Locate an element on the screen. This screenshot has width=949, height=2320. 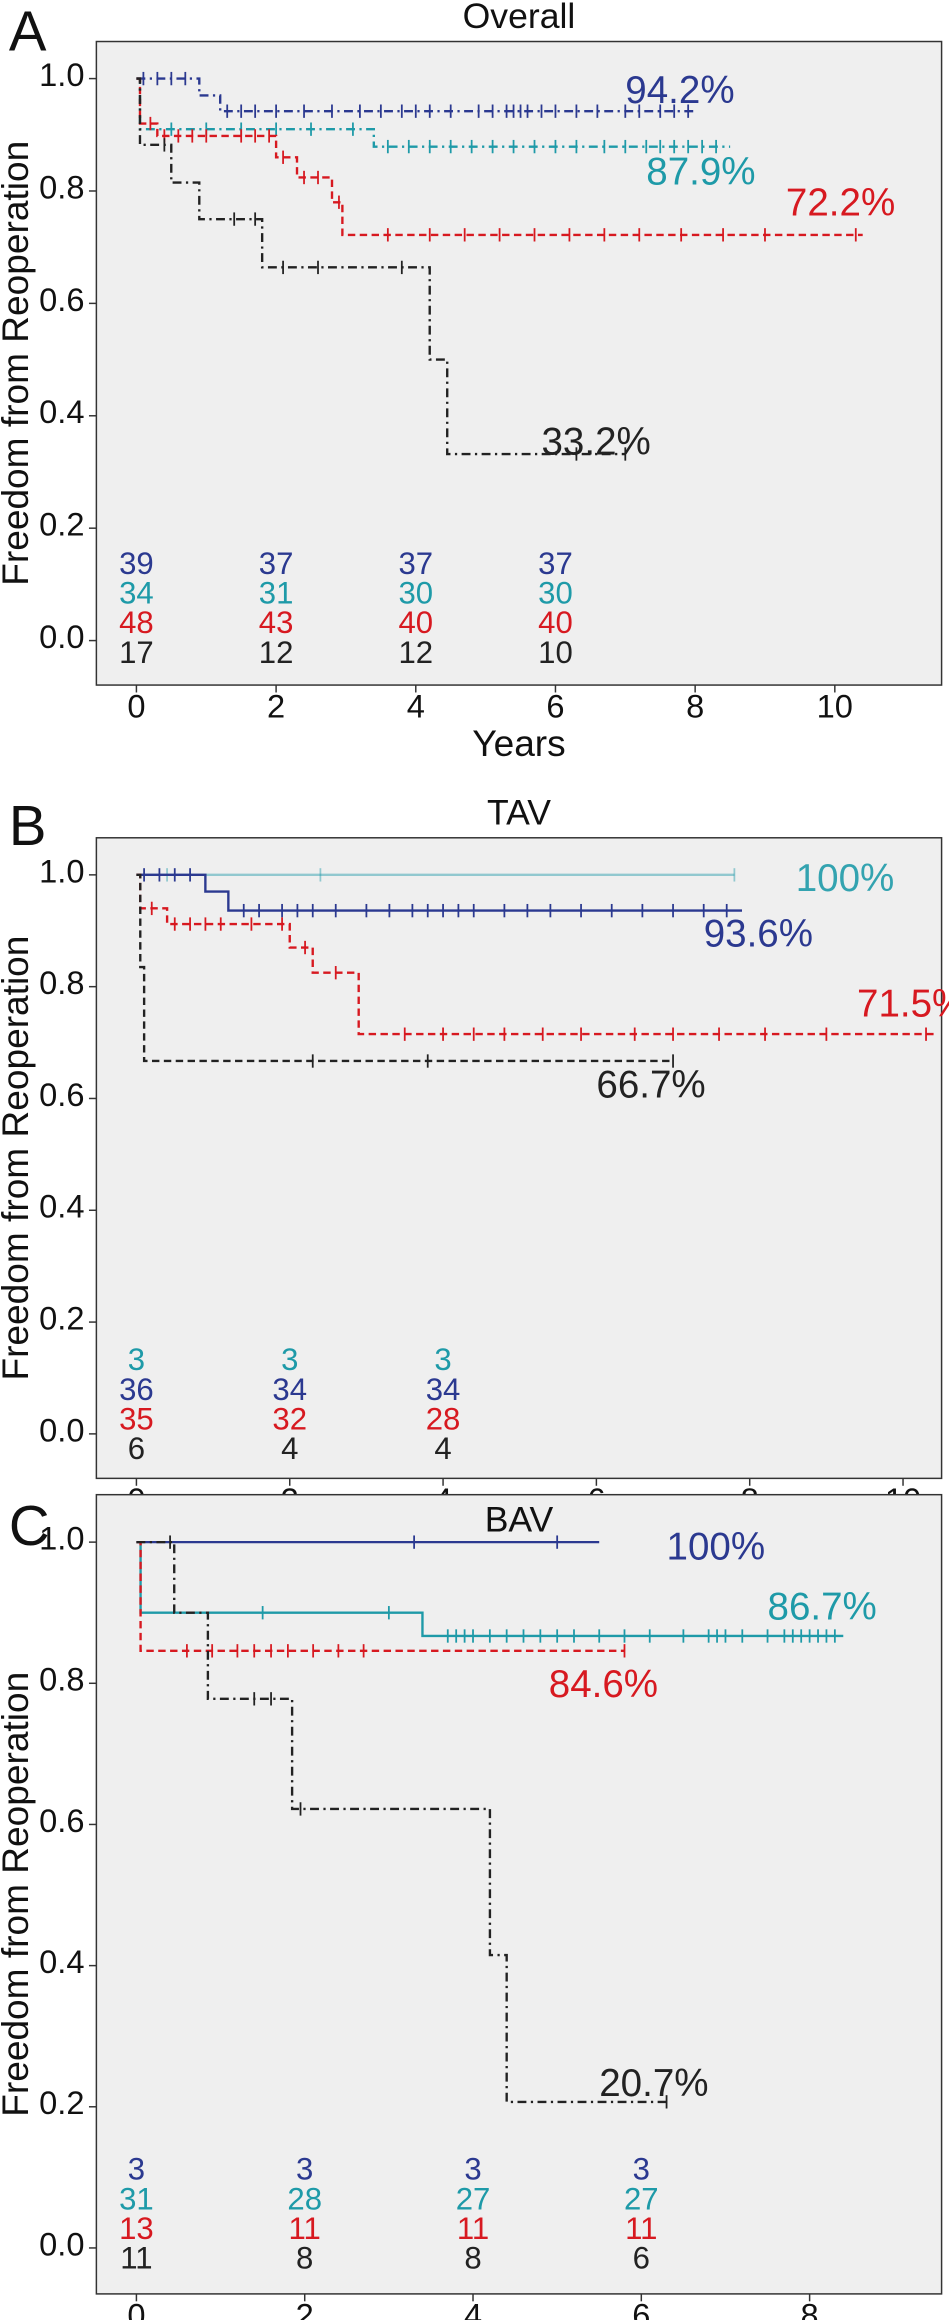
survival-end-label: 86.7% is located at coordinates (822, 1607).